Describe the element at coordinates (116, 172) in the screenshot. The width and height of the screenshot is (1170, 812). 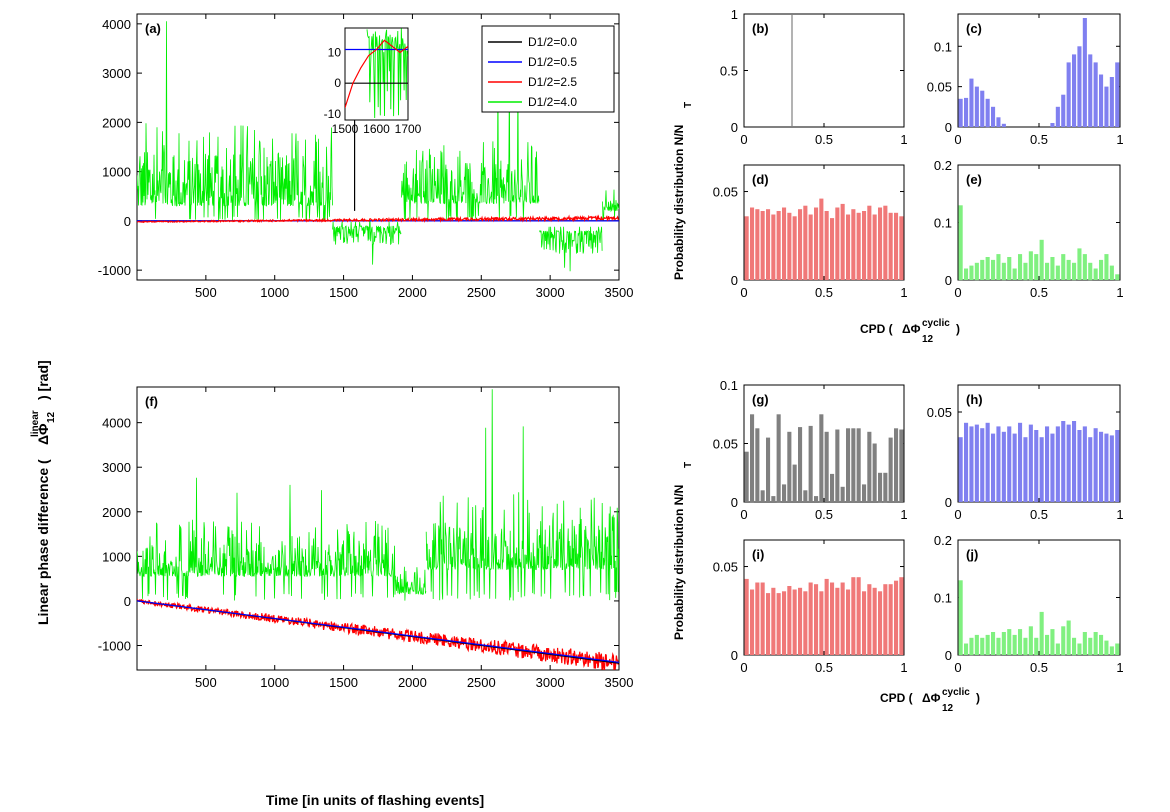
I see `panel-a-ytick-label: 1000` at that location.